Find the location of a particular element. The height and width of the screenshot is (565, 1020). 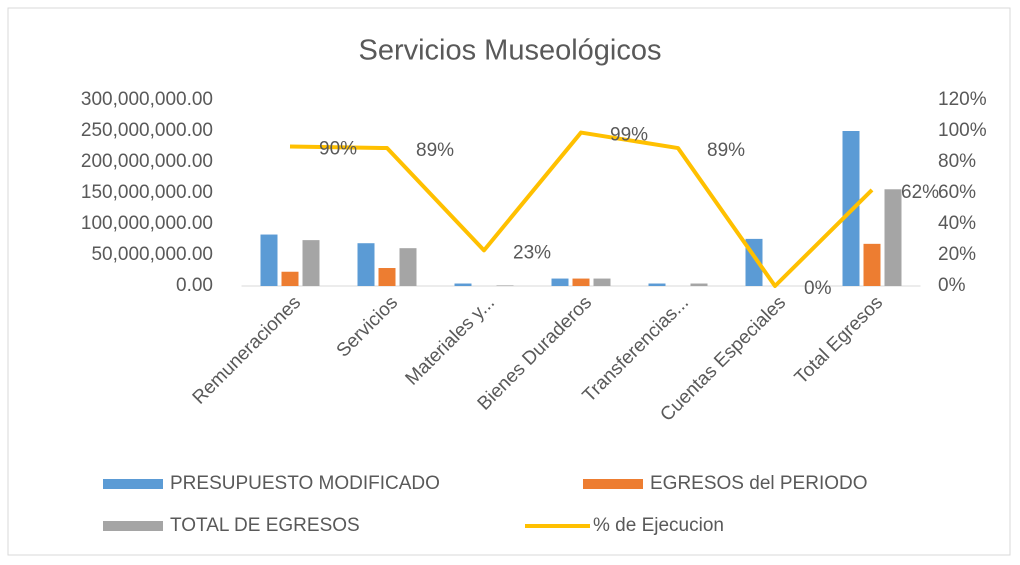

y-tick-label: 0.00 is located at coordinates (194, 285).